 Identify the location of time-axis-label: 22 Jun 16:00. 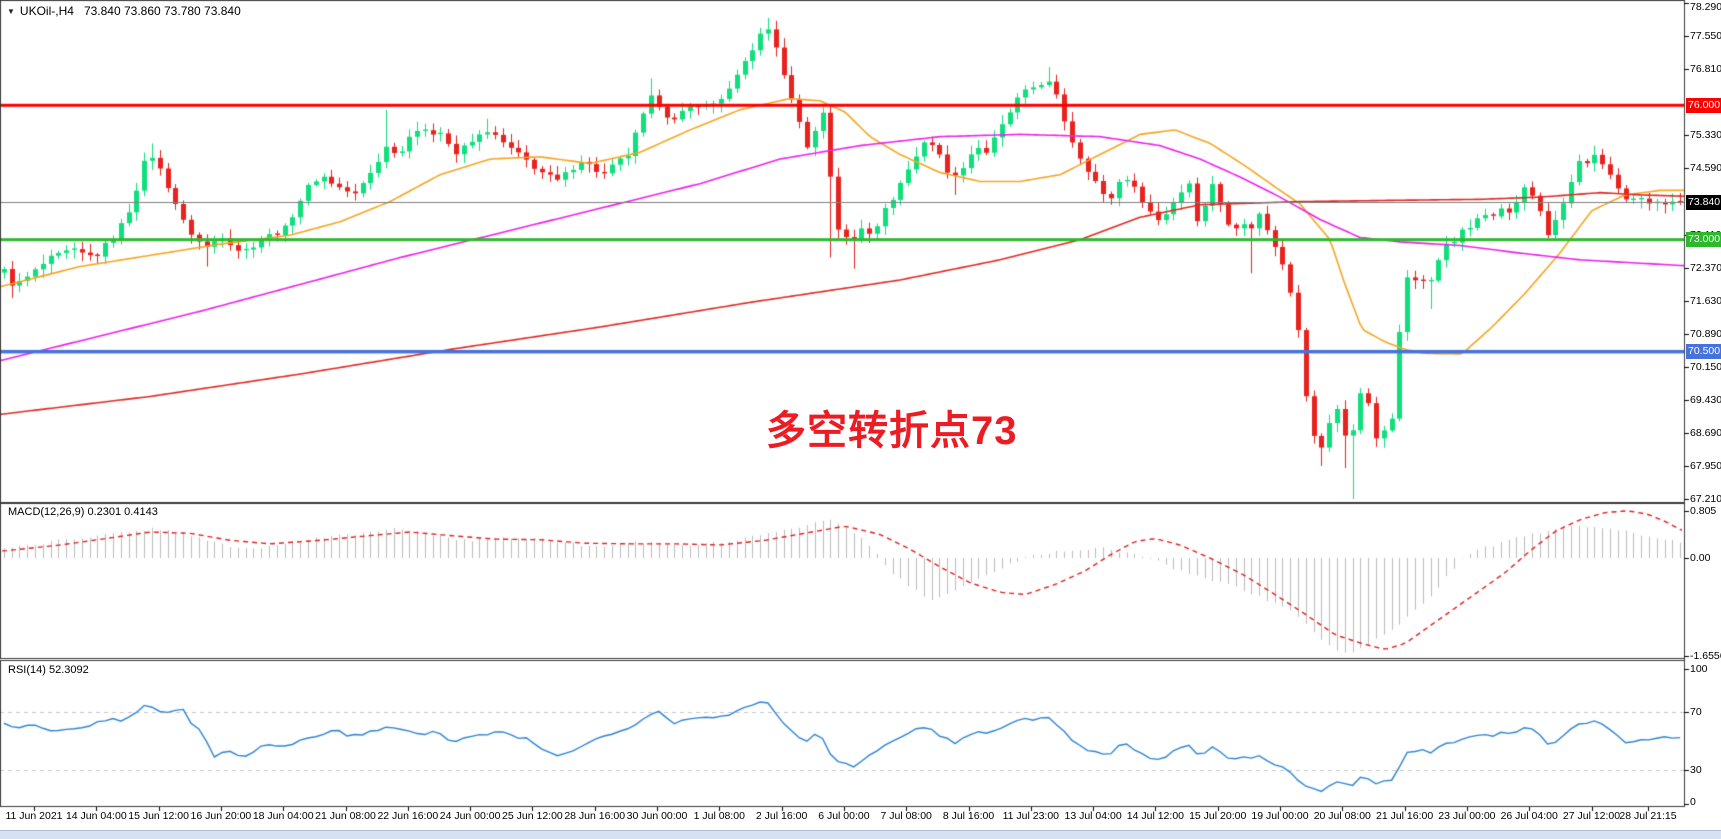
(408, 816).